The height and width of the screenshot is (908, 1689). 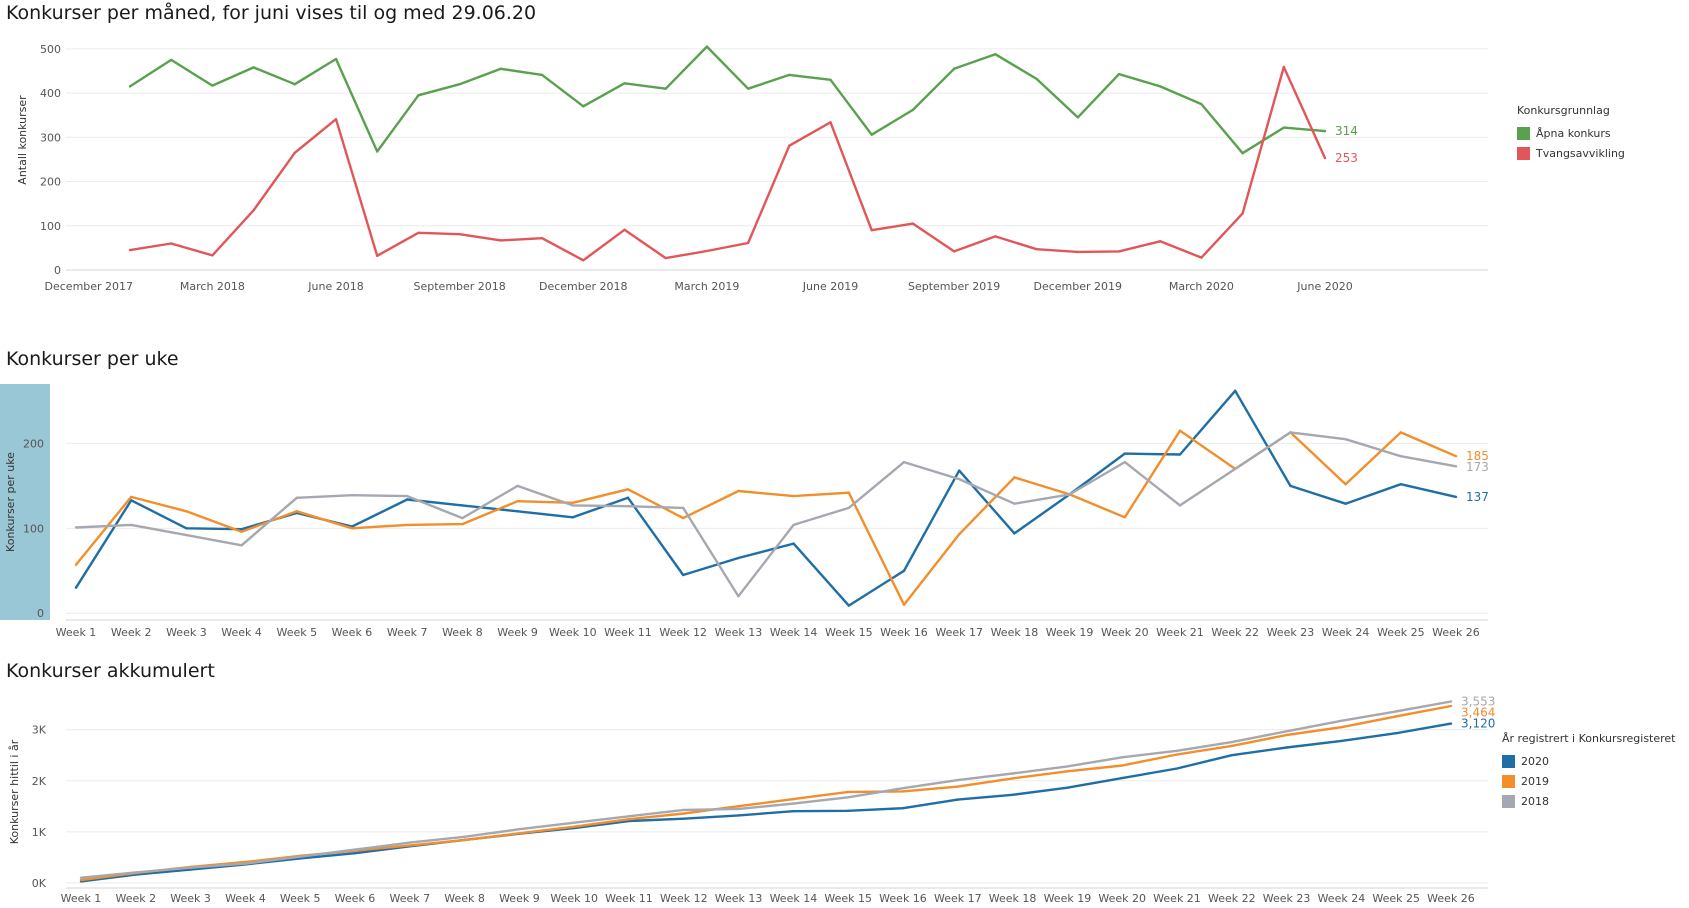 I want to click on legend-item-2018: 2018, so click(x=1589, y=801).